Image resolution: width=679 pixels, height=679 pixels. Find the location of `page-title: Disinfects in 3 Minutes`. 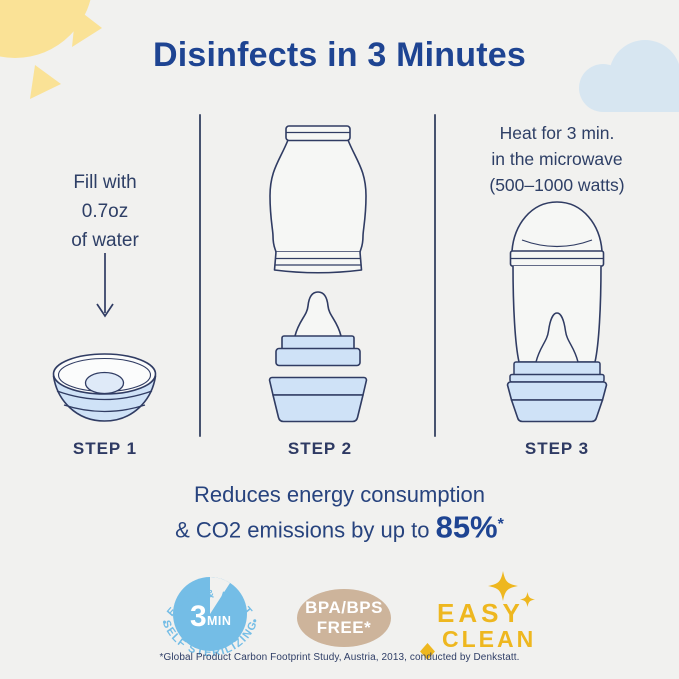

page-title: Disinfects in 3 Minutes is located at coordinates (339, 55).